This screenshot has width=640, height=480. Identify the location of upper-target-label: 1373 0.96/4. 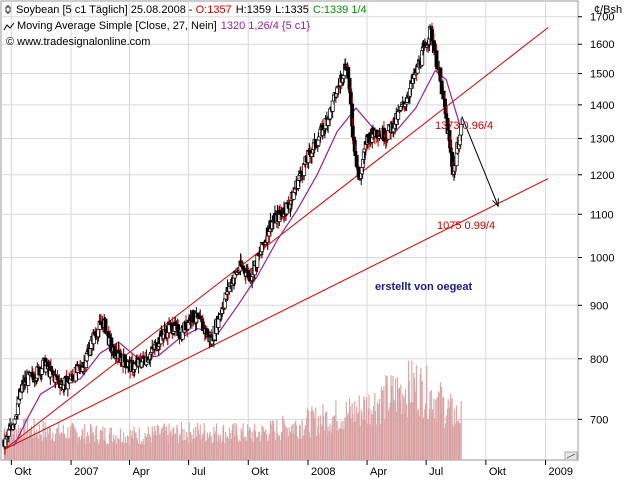
(464, 126).